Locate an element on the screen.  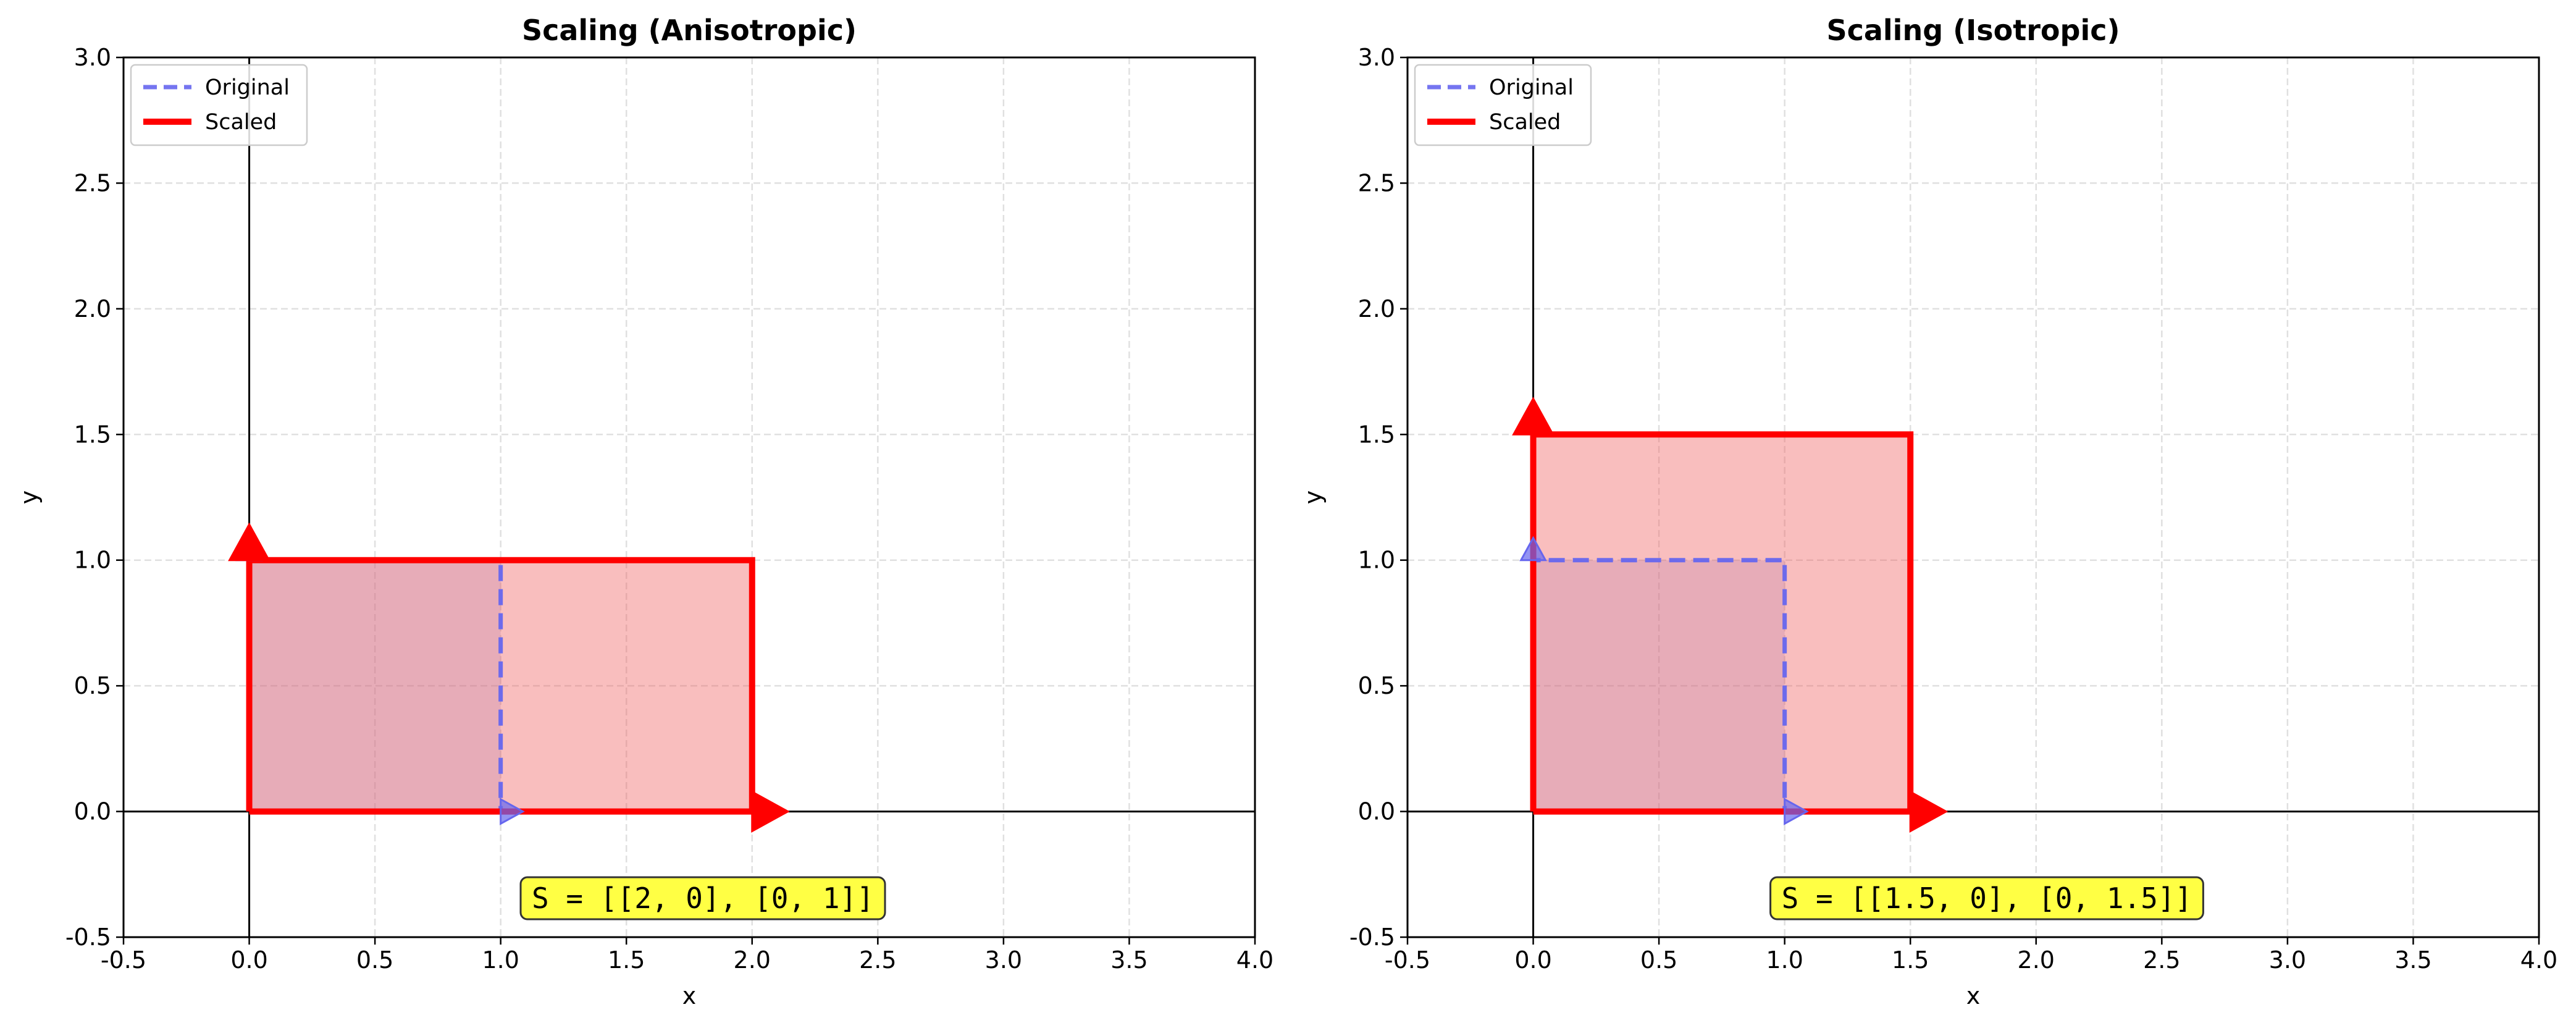
matrix-annotation: S = [[2, 0], [0, 1]] is located at coordinates (703, 898).